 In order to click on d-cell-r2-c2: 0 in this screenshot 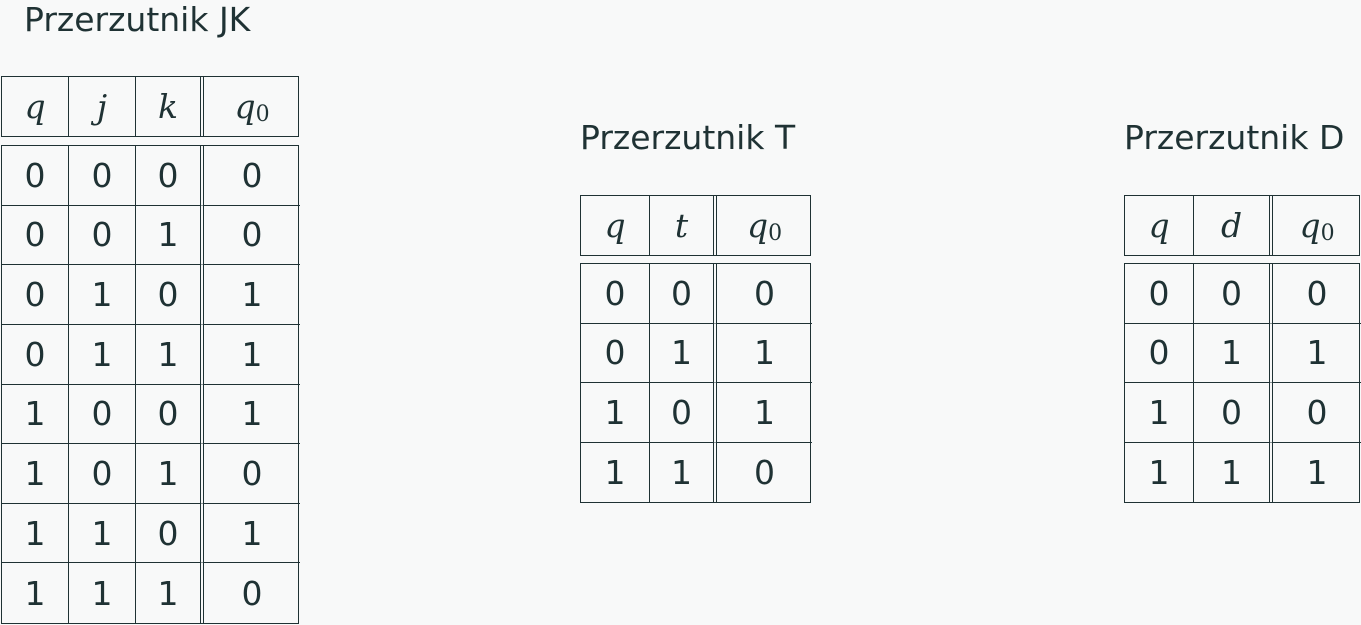, I will do `click(1317, 413)`.